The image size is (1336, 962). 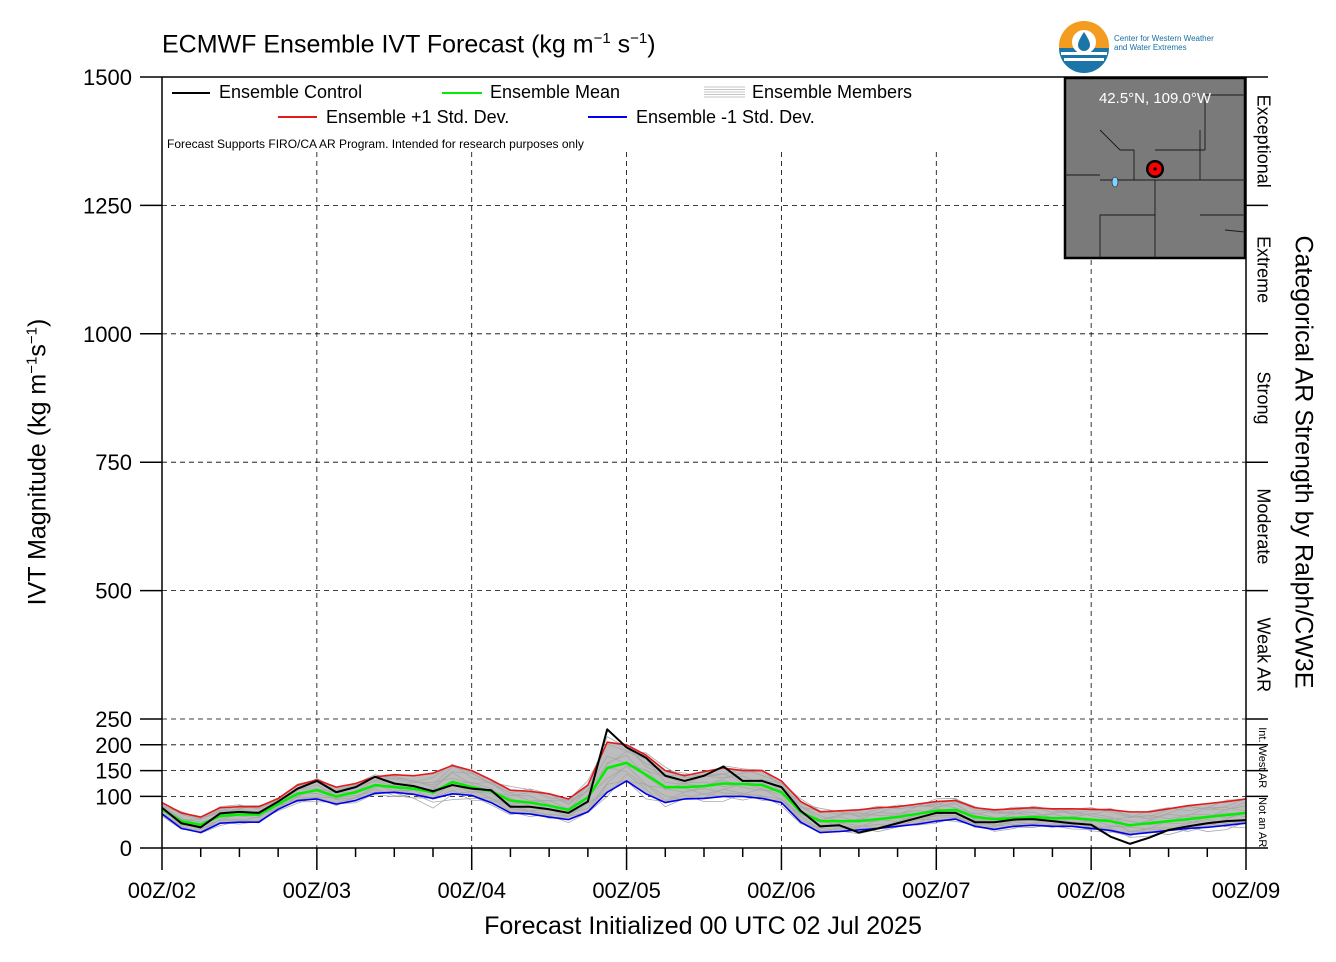 I want to click on category-label: Strong, so click(x=1263, y=397).